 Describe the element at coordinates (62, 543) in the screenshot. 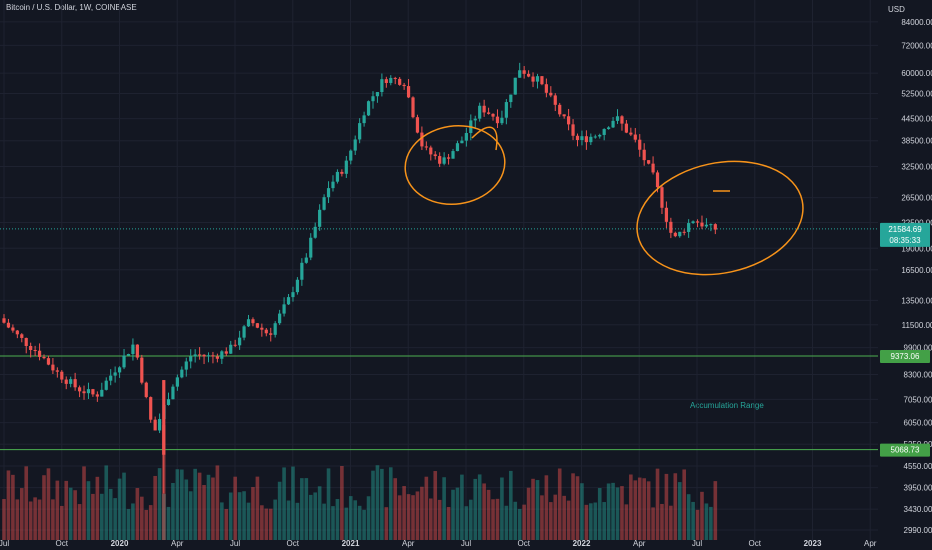

I see `x-tick-label: Oct` at that location.